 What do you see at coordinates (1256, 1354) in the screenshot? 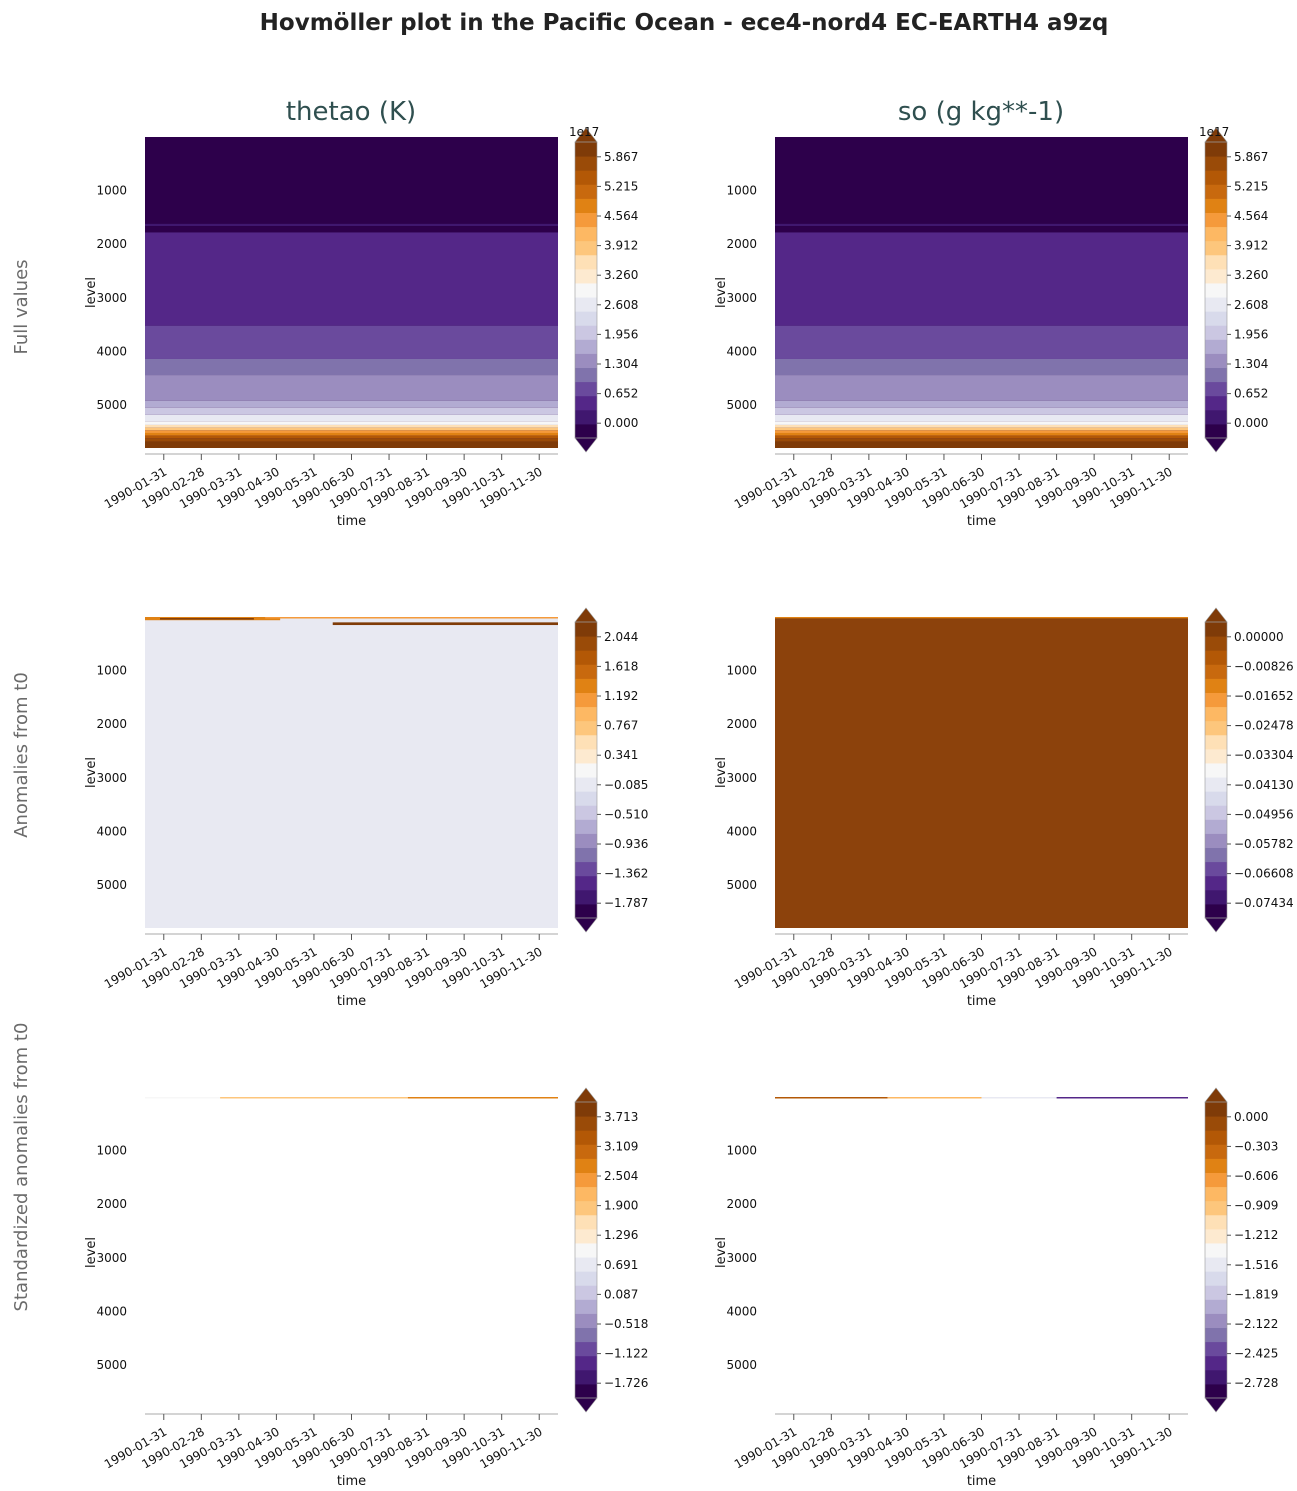
I see `colorbar-tick-label: −2.425` at bounding box center [1256, 1354].